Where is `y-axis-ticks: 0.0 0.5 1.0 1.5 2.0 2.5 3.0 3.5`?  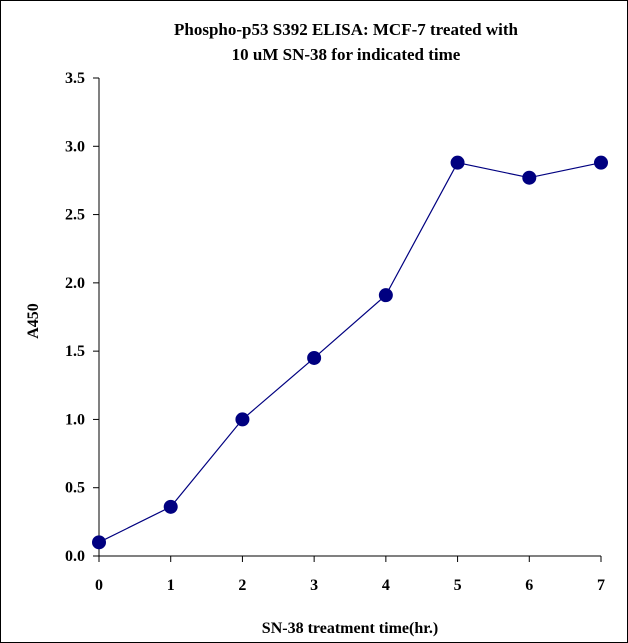
y-axis-ticks: 0.0 0.5 1.0 1.5 2.0 2.5 3.0 3.5 is located at coordinates (82, 317).